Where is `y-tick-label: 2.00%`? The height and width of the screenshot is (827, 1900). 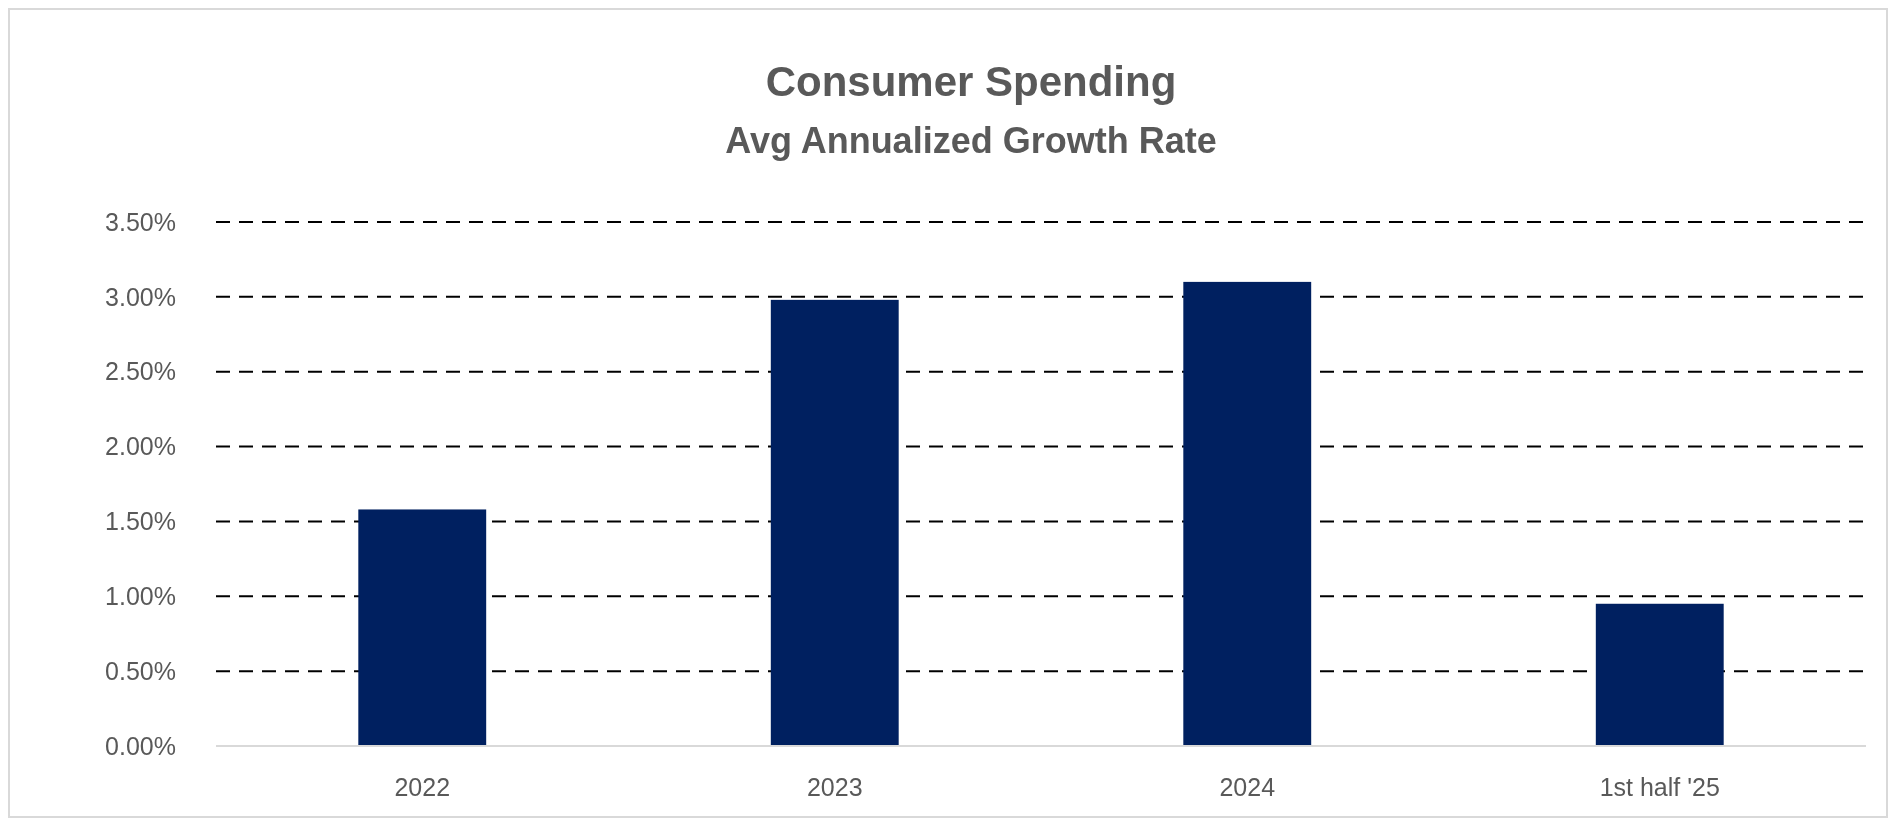 y-tick-label: 2.00% is located at coordinates (140, 446).